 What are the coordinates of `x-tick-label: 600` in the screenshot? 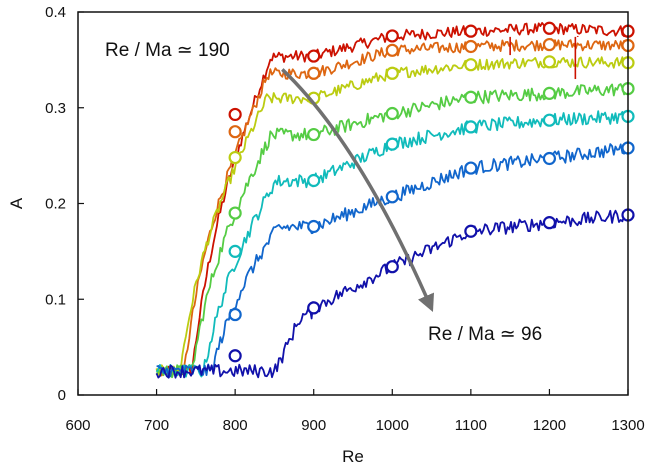 It's located at (77, 425).